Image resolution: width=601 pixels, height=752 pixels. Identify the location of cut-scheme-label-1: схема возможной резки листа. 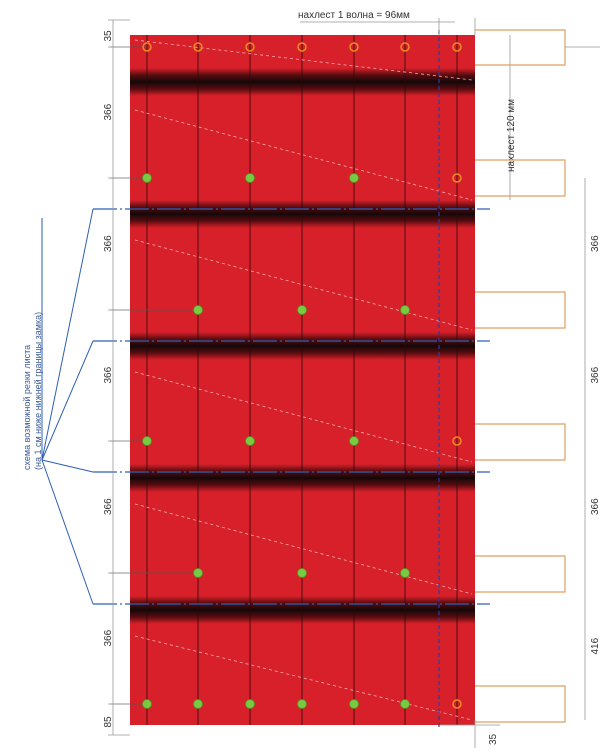
(27, 407).